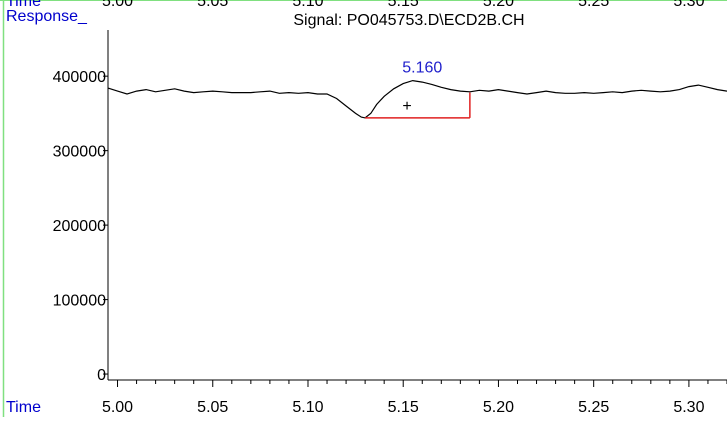 This screenshot has height=422, width=727. I want to click on top-strip-tick-label: 5.10, so click(307, 5).